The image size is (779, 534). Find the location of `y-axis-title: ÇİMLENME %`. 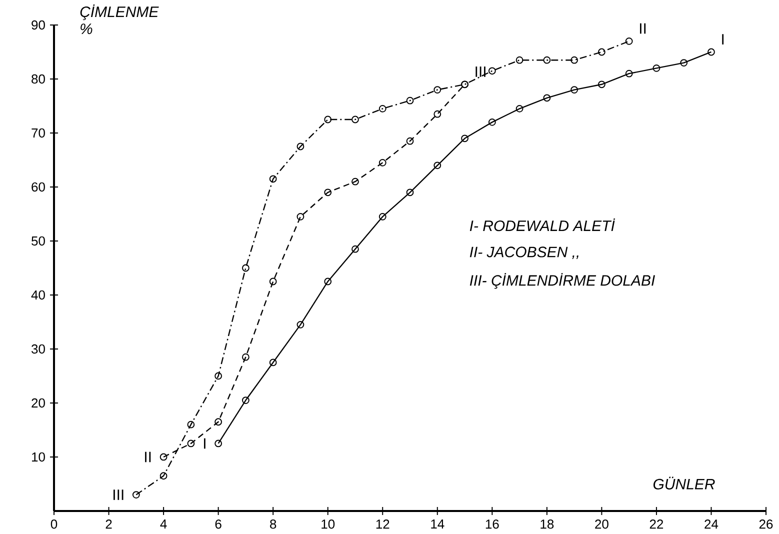

y-axis-title: ÇİMLENME % is located at coordinates (119, 19).